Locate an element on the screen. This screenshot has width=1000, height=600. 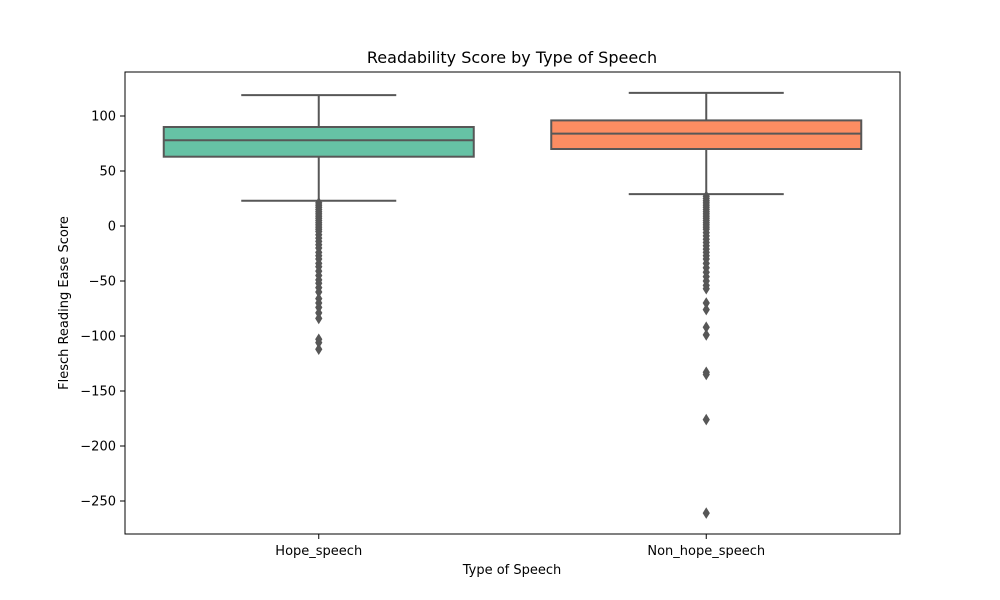
x-tick-label: Hope_speech is located at coordinates (318, 551).